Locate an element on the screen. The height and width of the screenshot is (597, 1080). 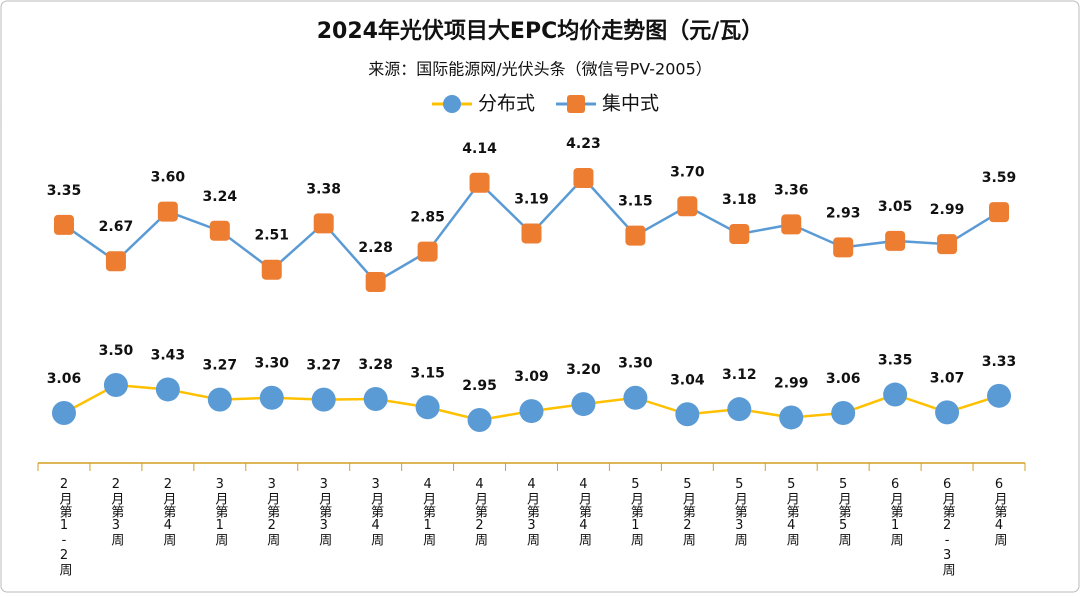
data-label: 3.07 is located at coordinates (947, 378).